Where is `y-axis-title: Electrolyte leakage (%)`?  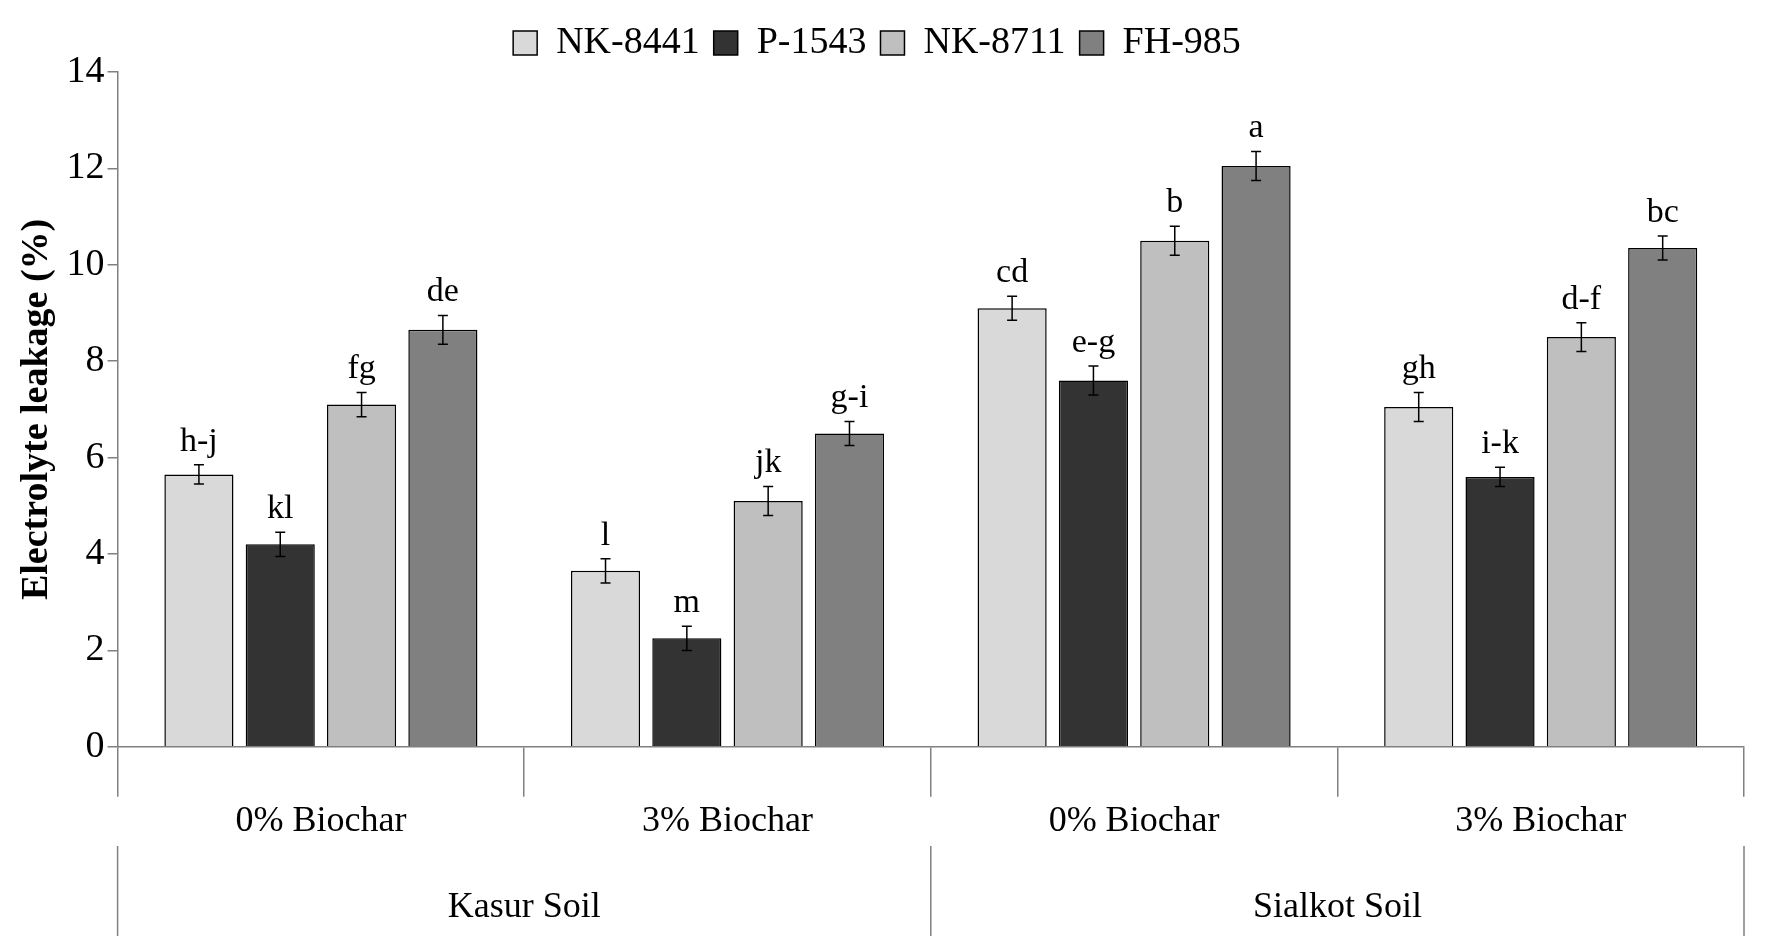
y-axis-title: Electrolyte leakage (%) is located at coordinates (34, 409).